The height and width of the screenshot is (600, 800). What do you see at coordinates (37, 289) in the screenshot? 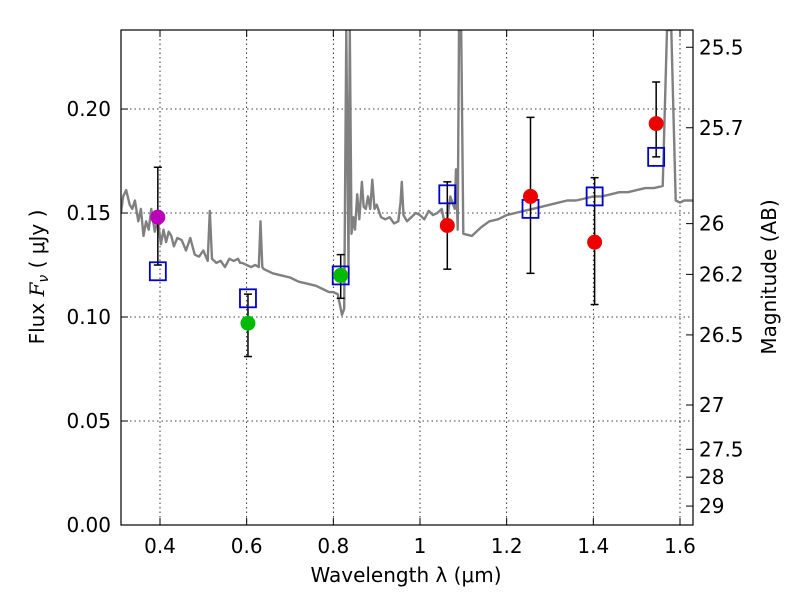
I see `y-axis-label-variable: F` at bounding box center [37, 289].